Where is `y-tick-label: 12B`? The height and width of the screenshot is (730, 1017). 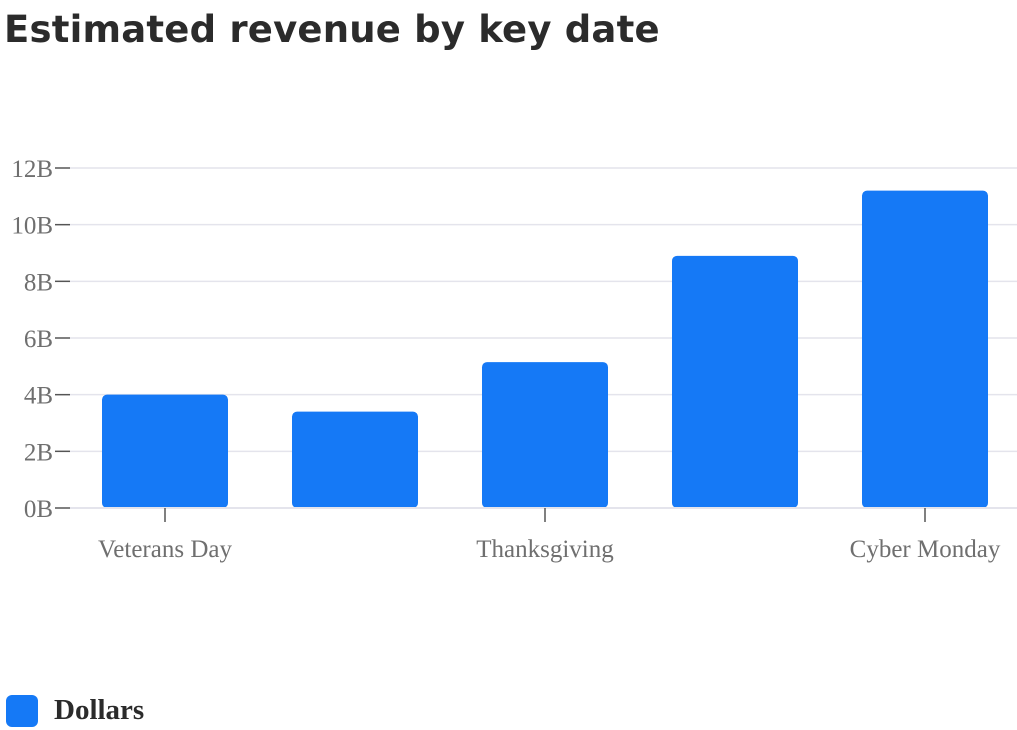
y-tick-label: 12B is located at coordinates (32, 169).